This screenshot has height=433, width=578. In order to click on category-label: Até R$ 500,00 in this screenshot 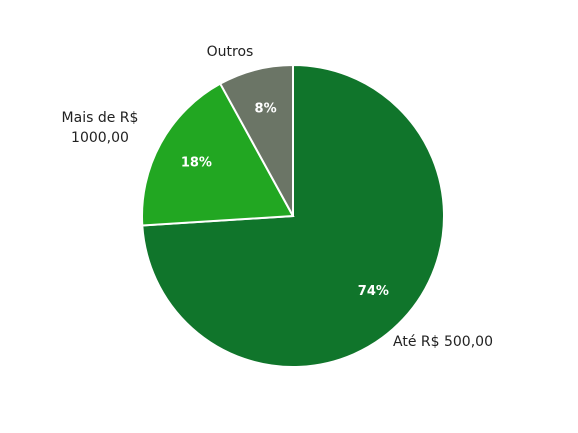, I will do `click(443, 342)`.